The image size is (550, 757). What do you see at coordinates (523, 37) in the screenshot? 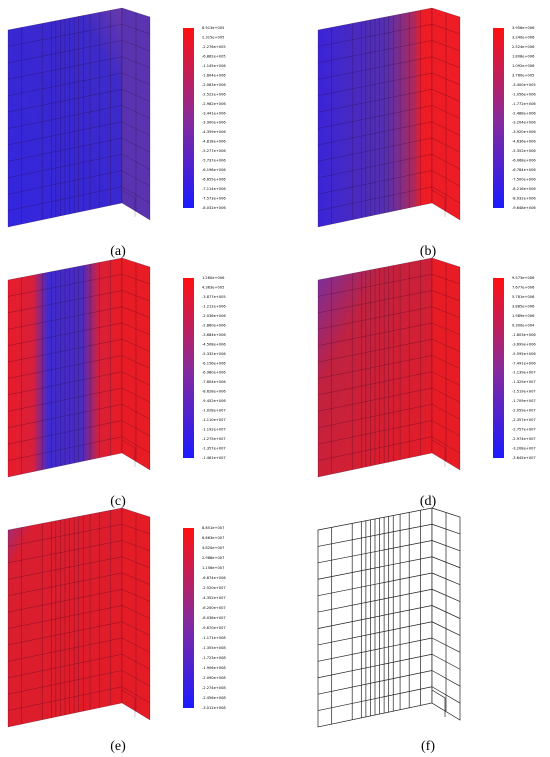
I see `colorbar-label: 3.240e+006` at bounding box center [523, 37].